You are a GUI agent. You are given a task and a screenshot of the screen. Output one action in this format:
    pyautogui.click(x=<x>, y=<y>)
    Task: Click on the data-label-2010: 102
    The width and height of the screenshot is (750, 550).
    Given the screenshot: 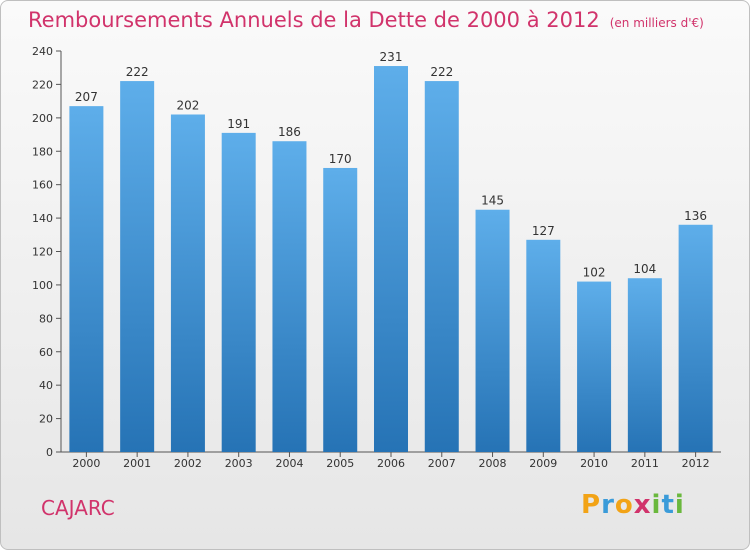 What is the action you would take?
    pyautogui.click(x=594, y=273)
    